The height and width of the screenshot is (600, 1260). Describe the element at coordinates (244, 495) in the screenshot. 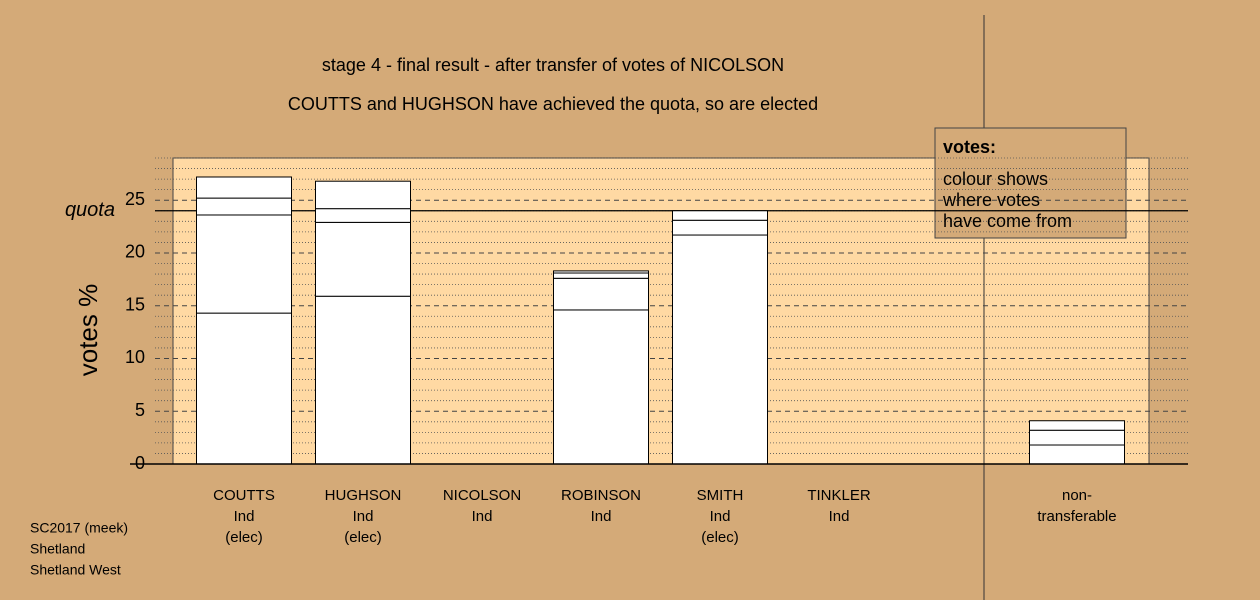

I see `x-tick-label: COUTTS` at that location.